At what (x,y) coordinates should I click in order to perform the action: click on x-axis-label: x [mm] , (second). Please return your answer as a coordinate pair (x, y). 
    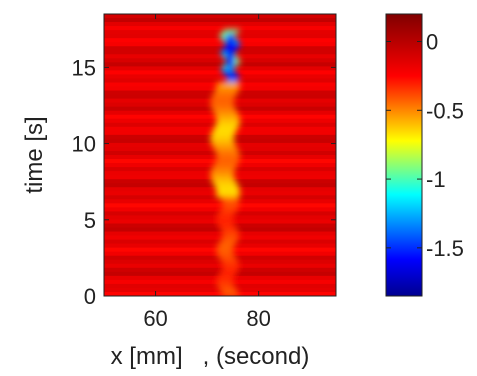
    Looking at the image, I should click on (210, 356).